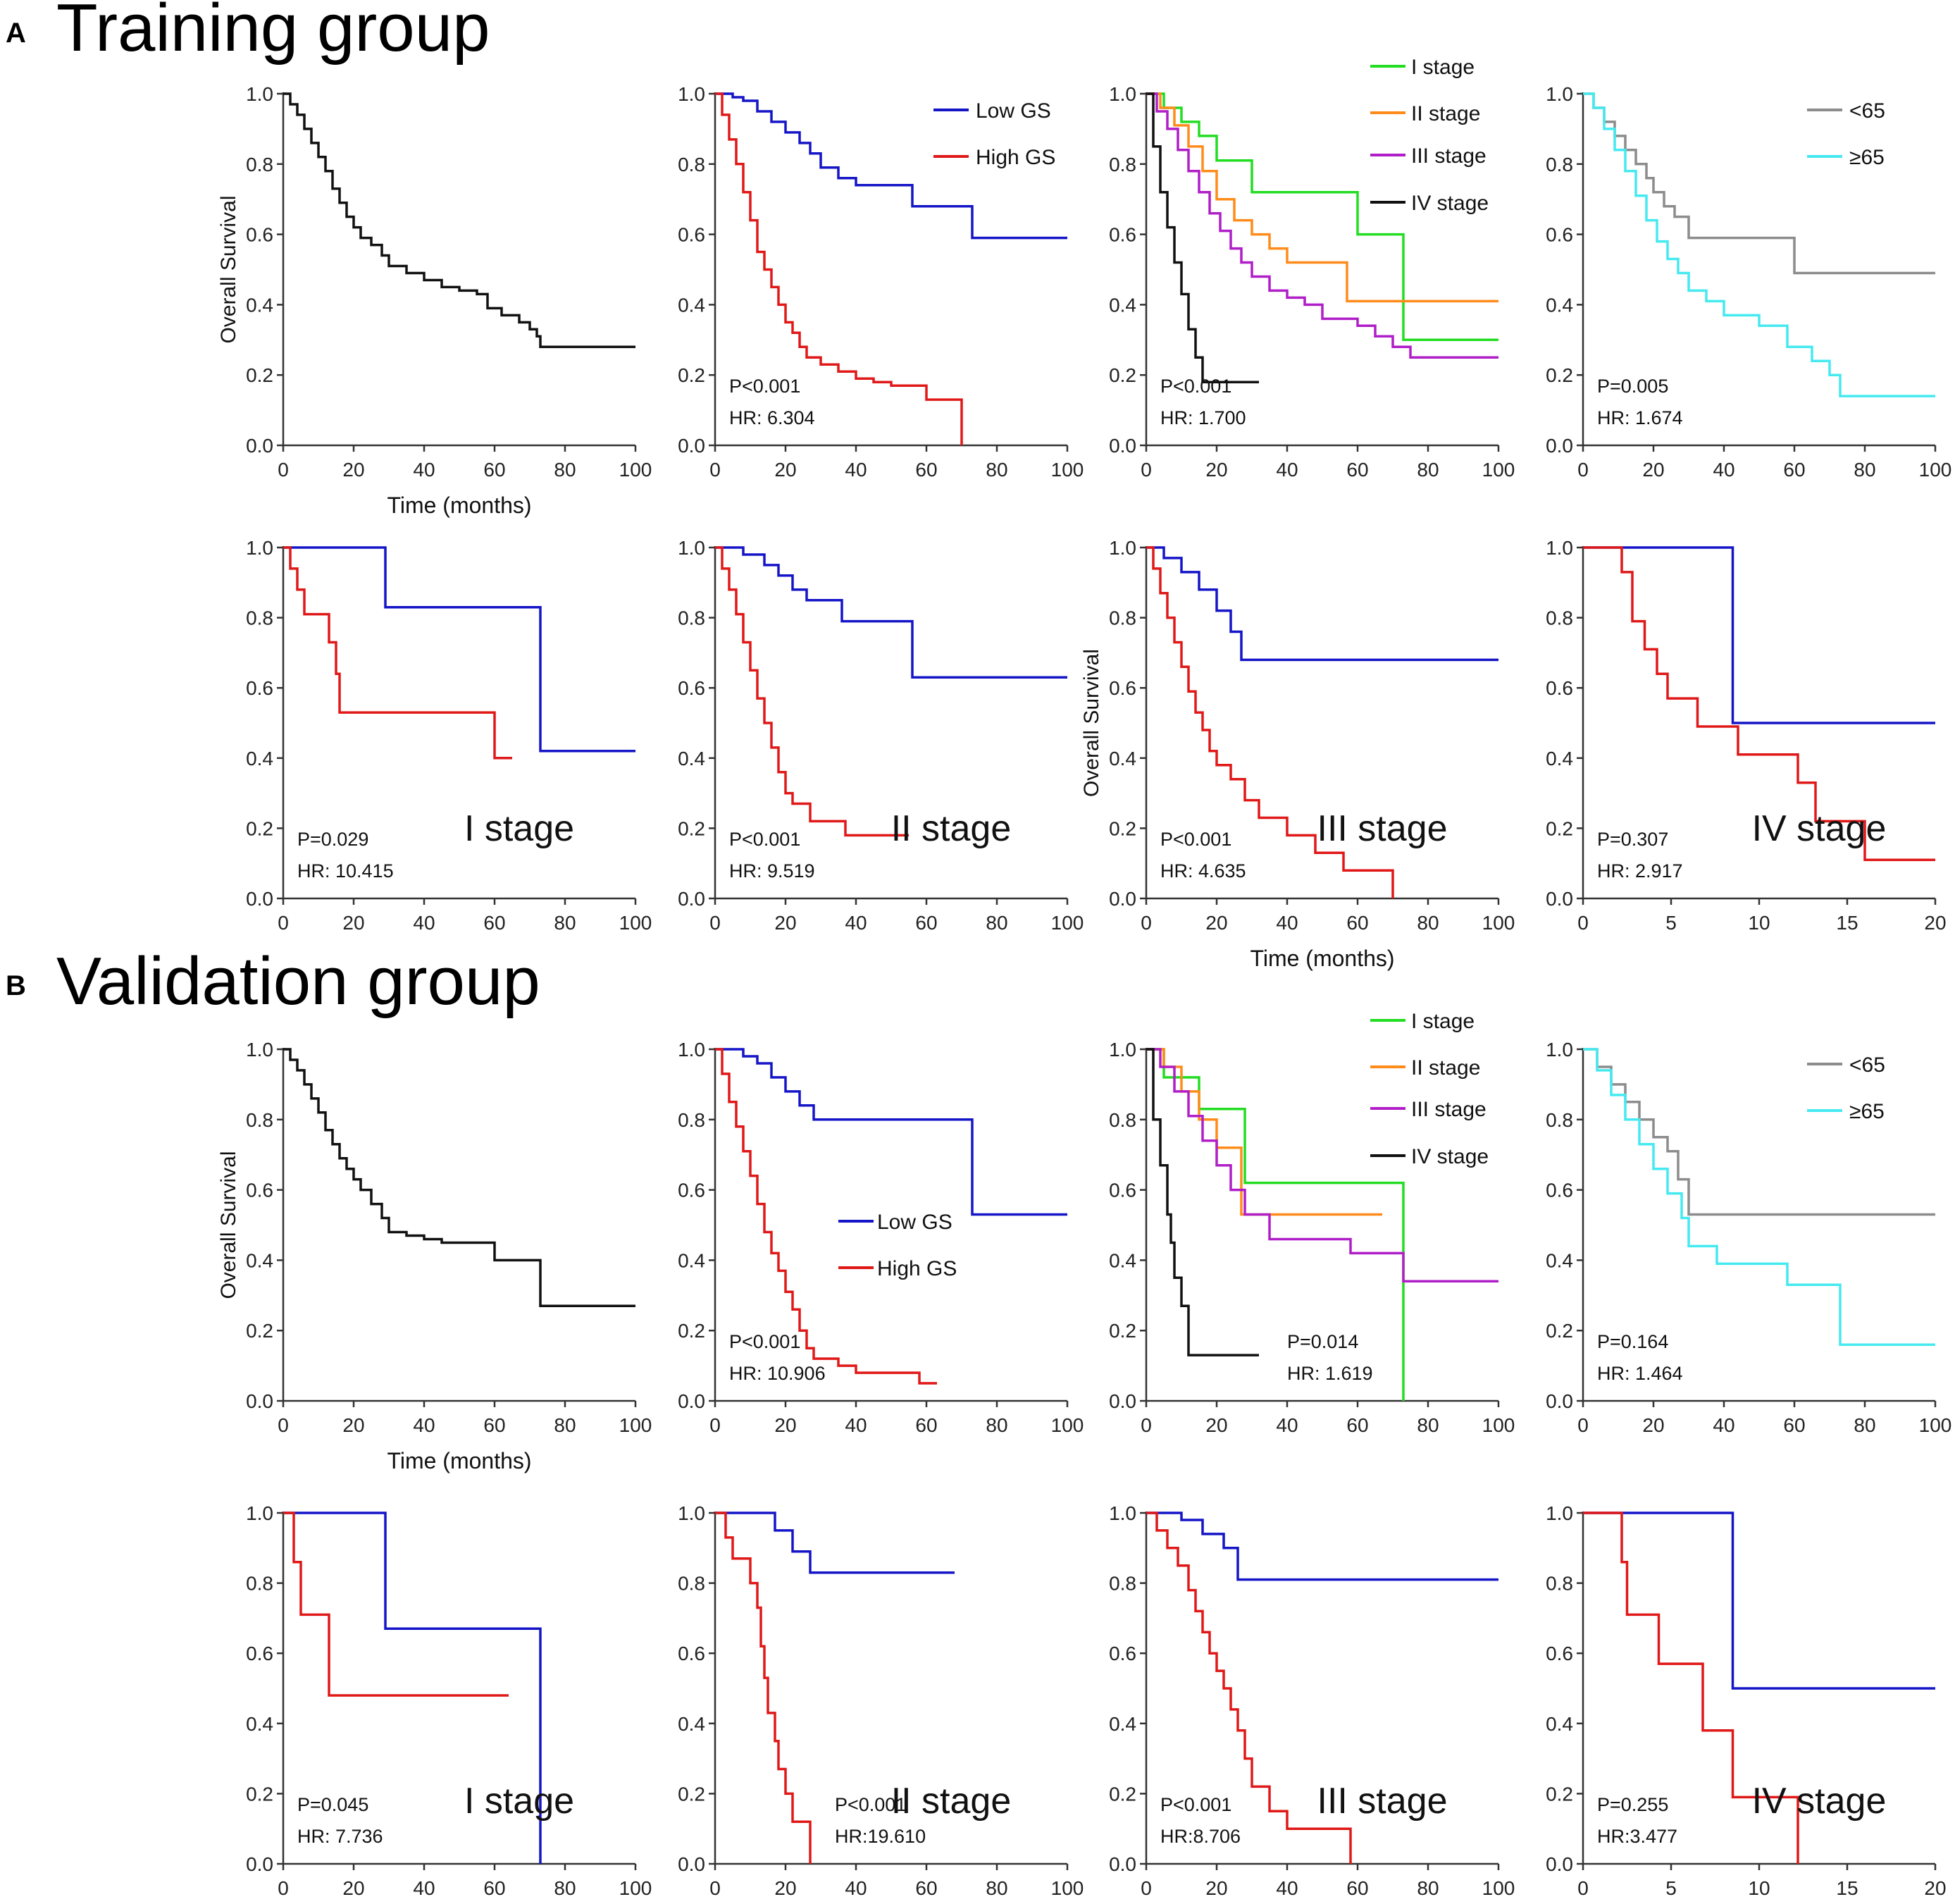 The image size is (1955, 1904). I want to click on legend-label-stage-iii: III stage, so click(1449, 156).